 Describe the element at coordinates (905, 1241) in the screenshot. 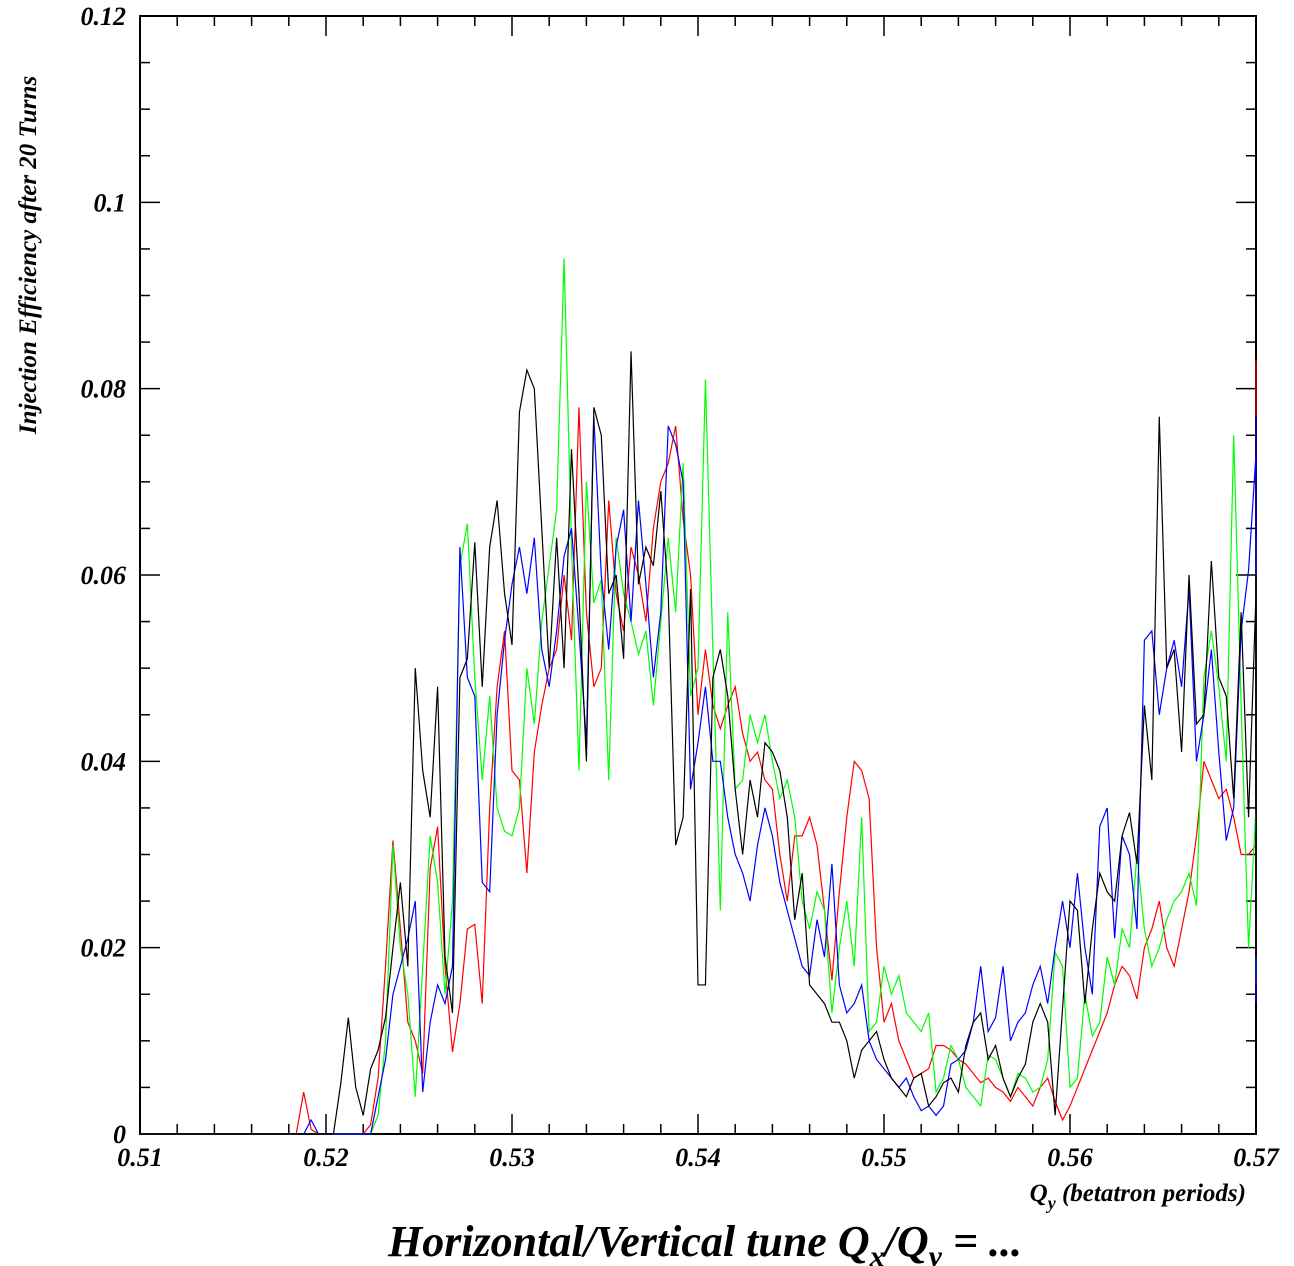

I see `chart-title-part-c: /Q` at that location.